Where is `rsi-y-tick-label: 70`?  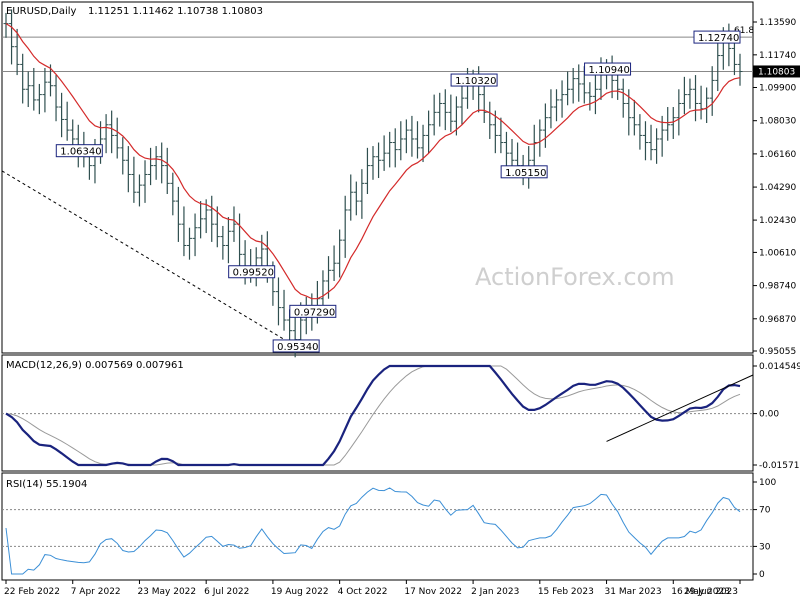 rsi-y-tick-label: 70 is located at coordinates (765, 511).